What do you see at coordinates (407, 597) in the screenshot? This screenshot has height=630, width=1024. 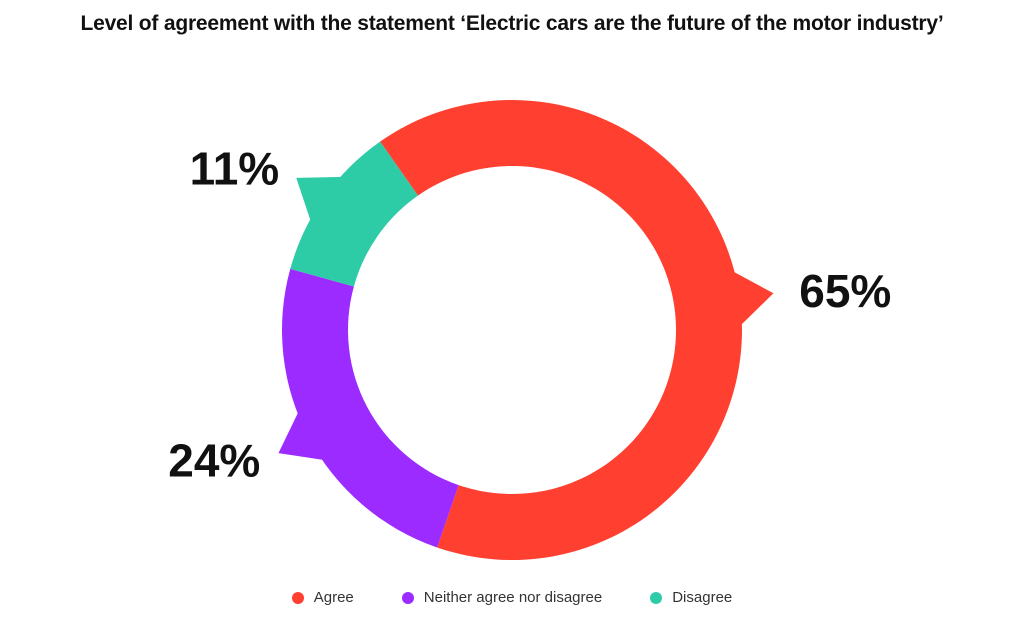 I see `legend-dot-neither` at bounding box center [407, 597].